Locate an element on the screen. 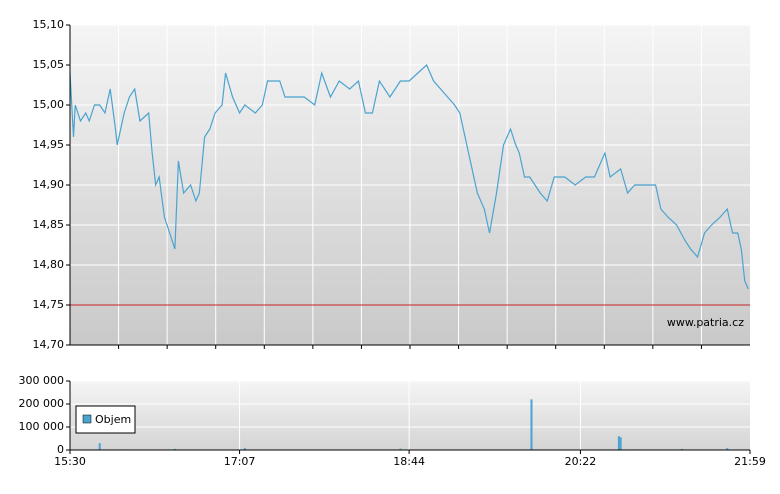 The height and width of the screenshot is (494, 780). y-tick-label: 100 000 is located at coordinates (42, 426).